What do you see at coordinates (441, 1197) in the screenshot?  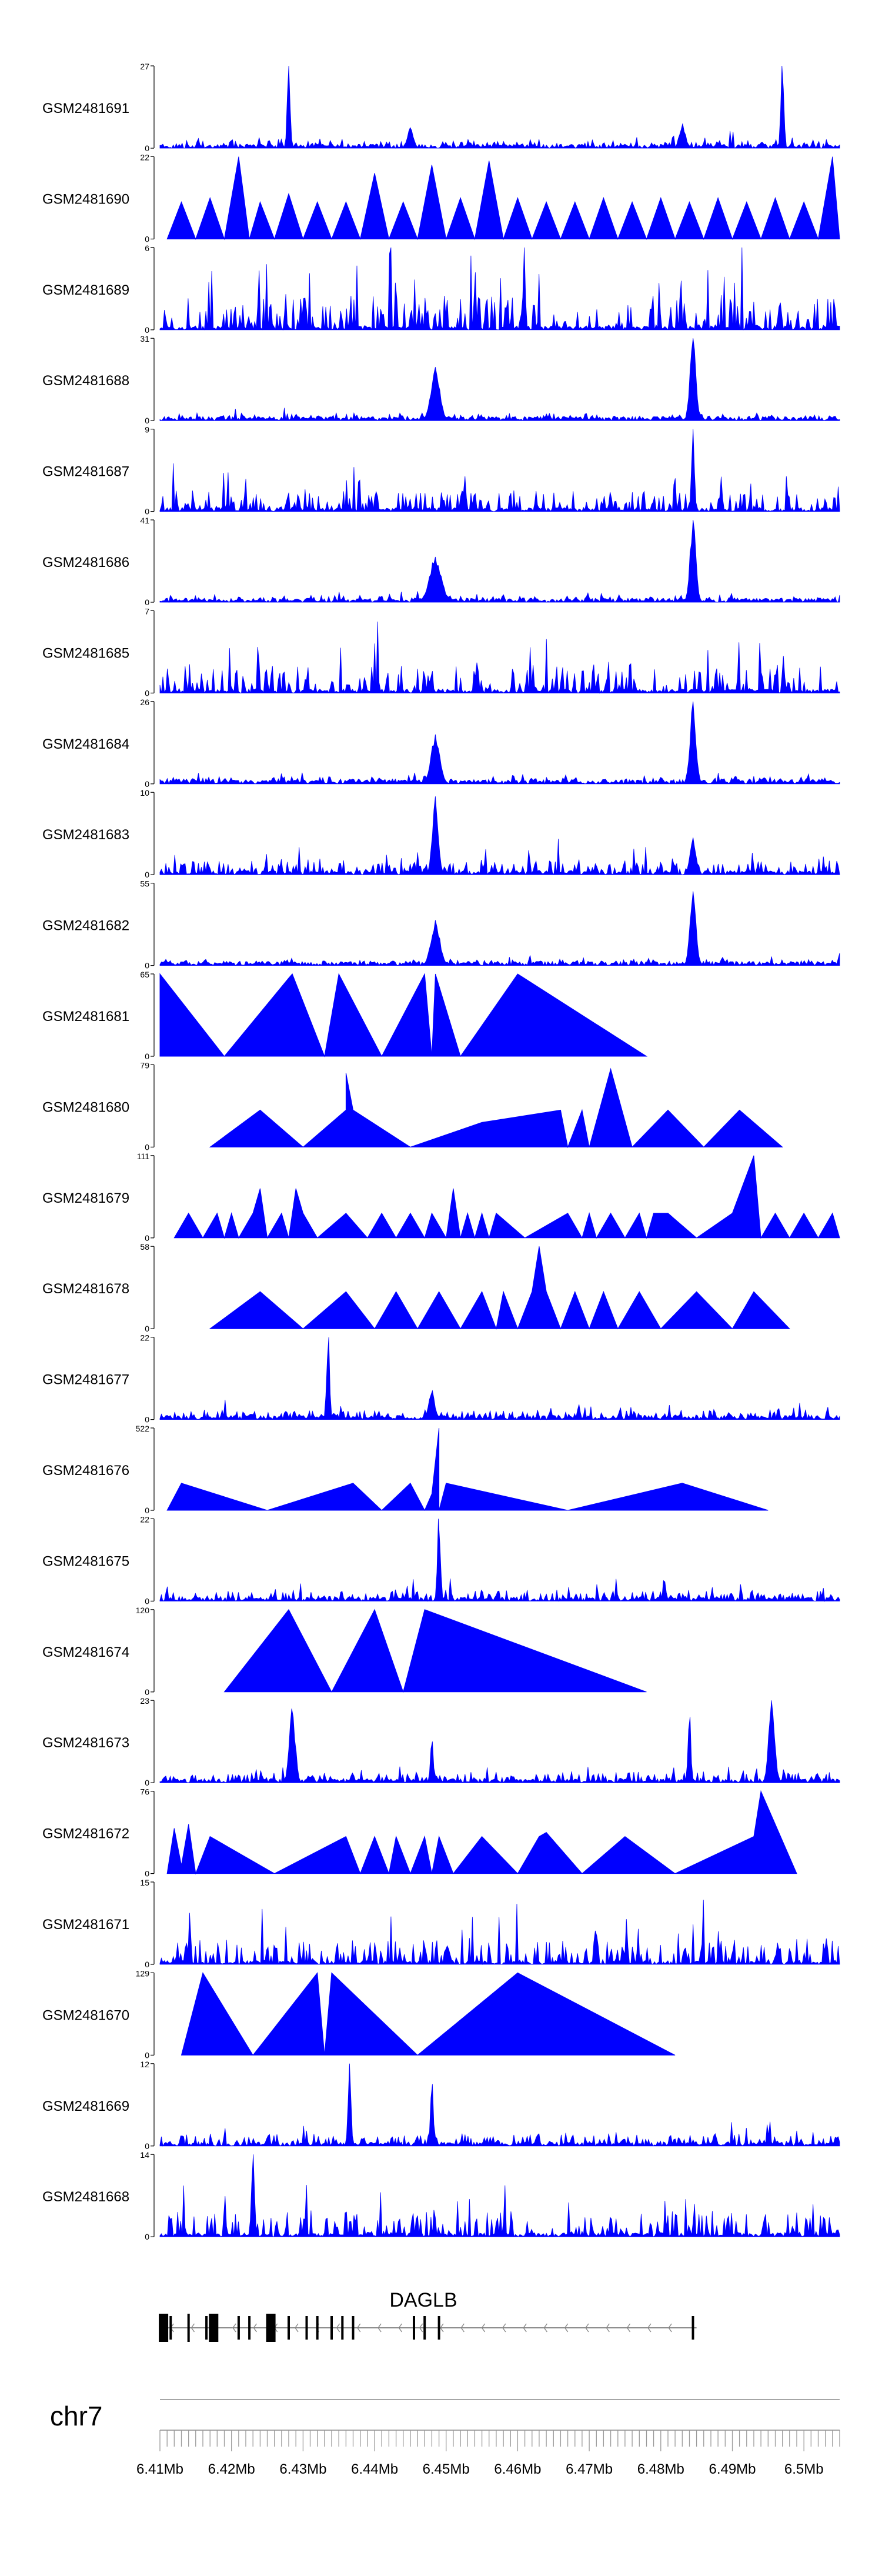 I see `track-GSM2481679: GSM2481679 111 0` at bounding box center [441, 1197].